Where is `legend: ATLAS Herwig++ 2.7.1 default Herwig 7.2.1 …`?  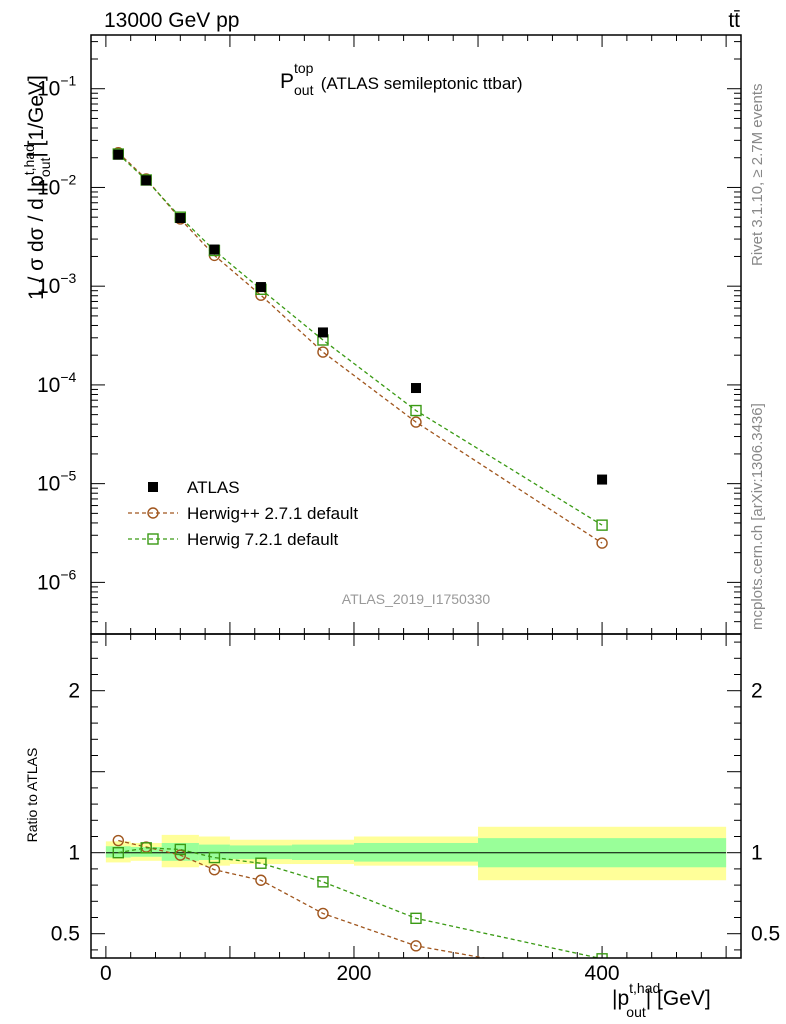
legend: ATLAS Herwig++ 2.7.1 default Herwig 7.2.1 … is located at coordinates (243, 513).